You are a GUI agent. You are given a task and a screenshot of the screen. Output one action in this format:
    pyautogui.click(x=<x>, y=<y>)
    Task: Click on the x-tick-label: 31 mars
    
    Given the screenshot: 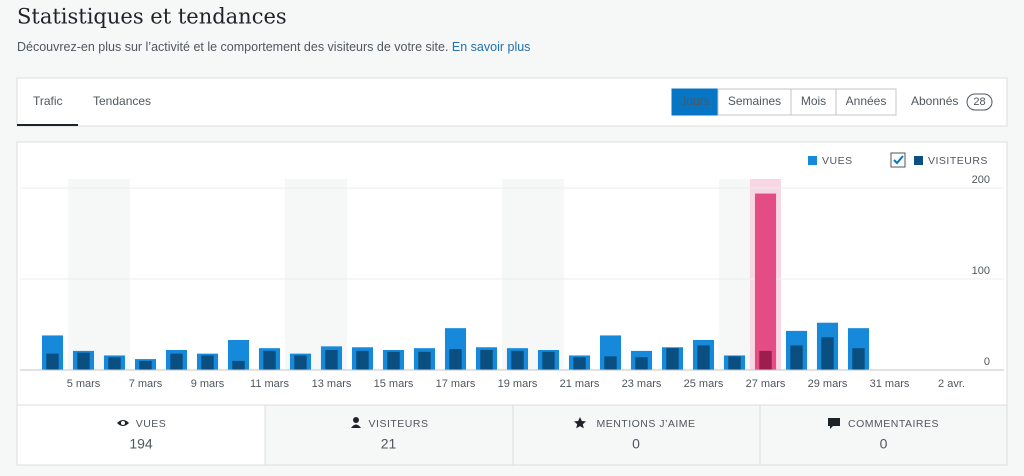 What is the action you would take?
    pyautogui.click(x=890, y=384)
    